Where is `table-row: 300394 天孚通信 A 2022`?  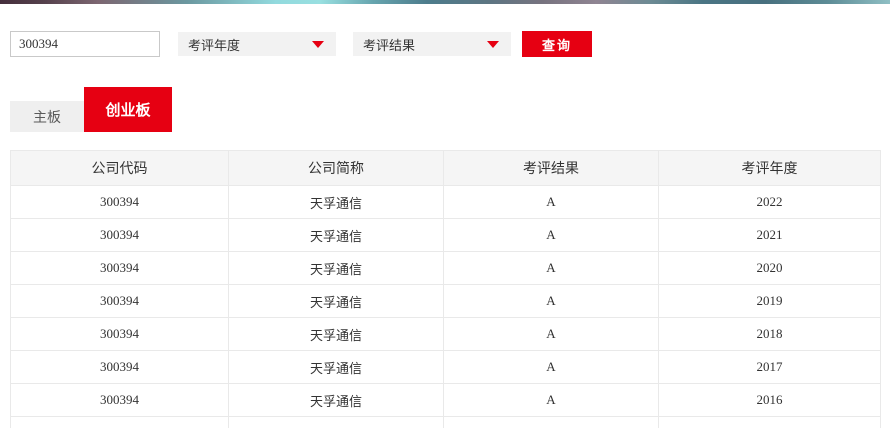
table-row: 300394 天孚通信 A 2022 is located at coordinates (445, 202).